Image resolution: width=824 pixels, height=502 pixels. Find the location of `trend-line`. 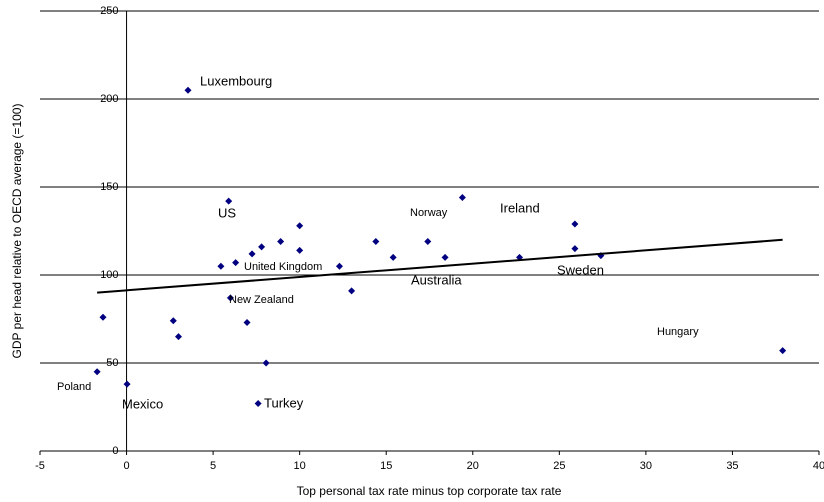

trend-line is located at coordinates (440, 266).